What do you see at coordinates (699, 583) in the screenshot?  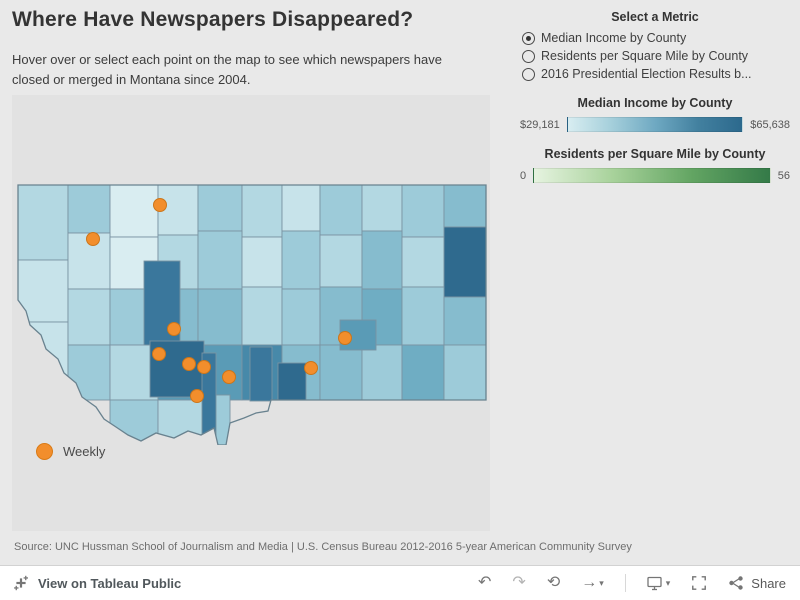 I see `fullscreen-icon` at bounding box center [699, 583].